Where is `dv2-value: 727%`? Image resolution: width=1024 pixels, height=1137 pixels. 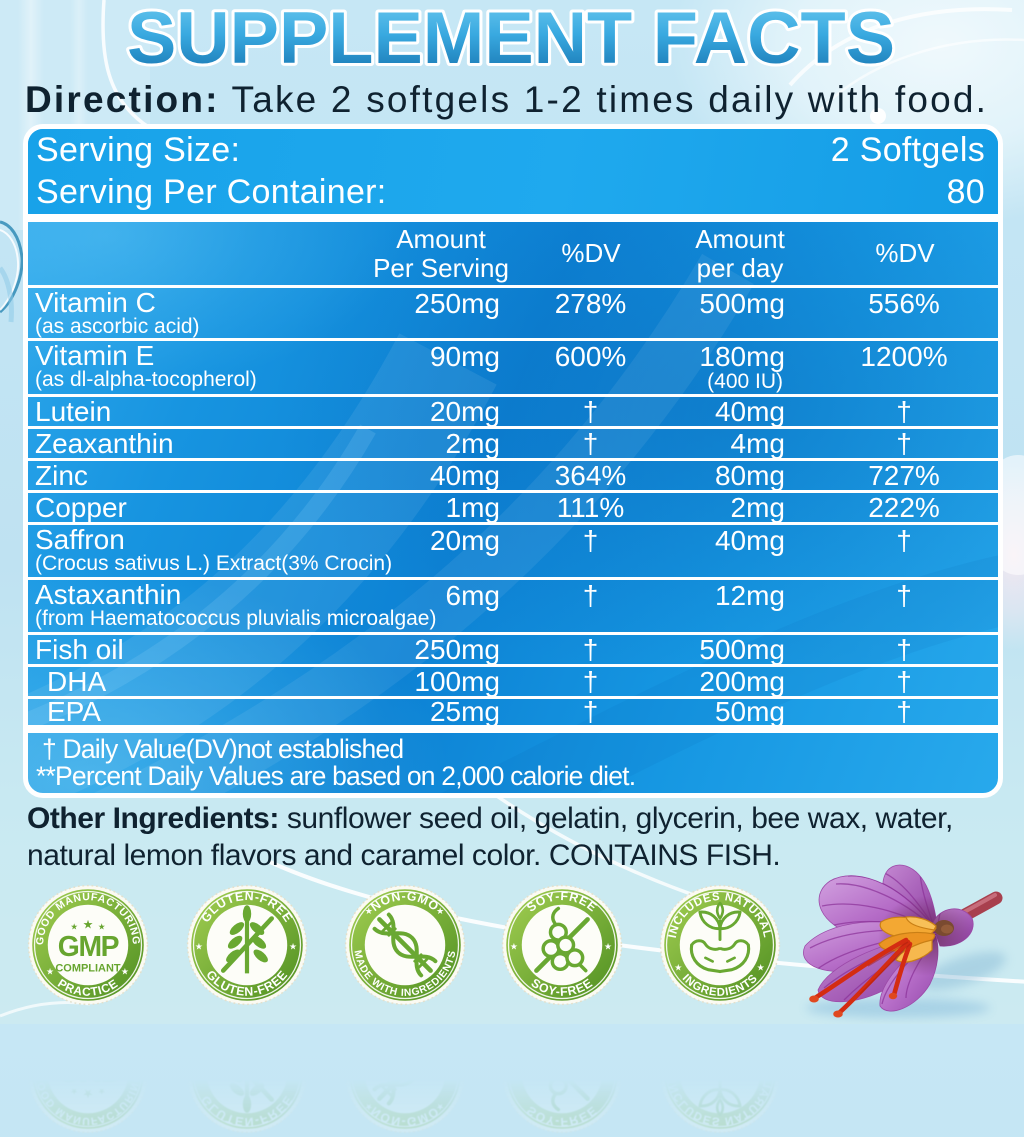
dv2-value: 727% is located at coordinates (904, 475).